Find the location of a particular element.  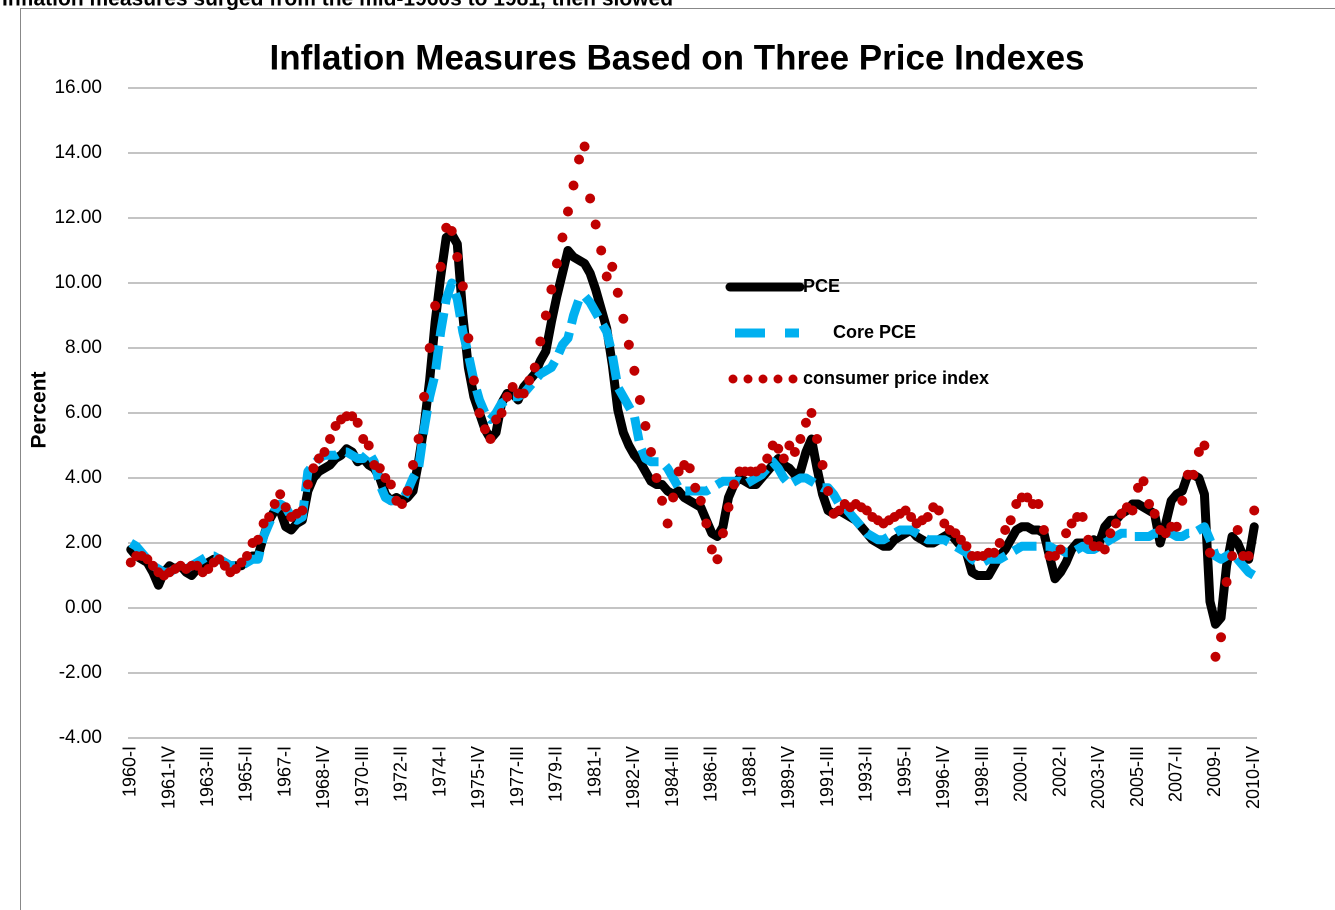

x-tick-label: 1974-I is located at coordinates (439, 771).